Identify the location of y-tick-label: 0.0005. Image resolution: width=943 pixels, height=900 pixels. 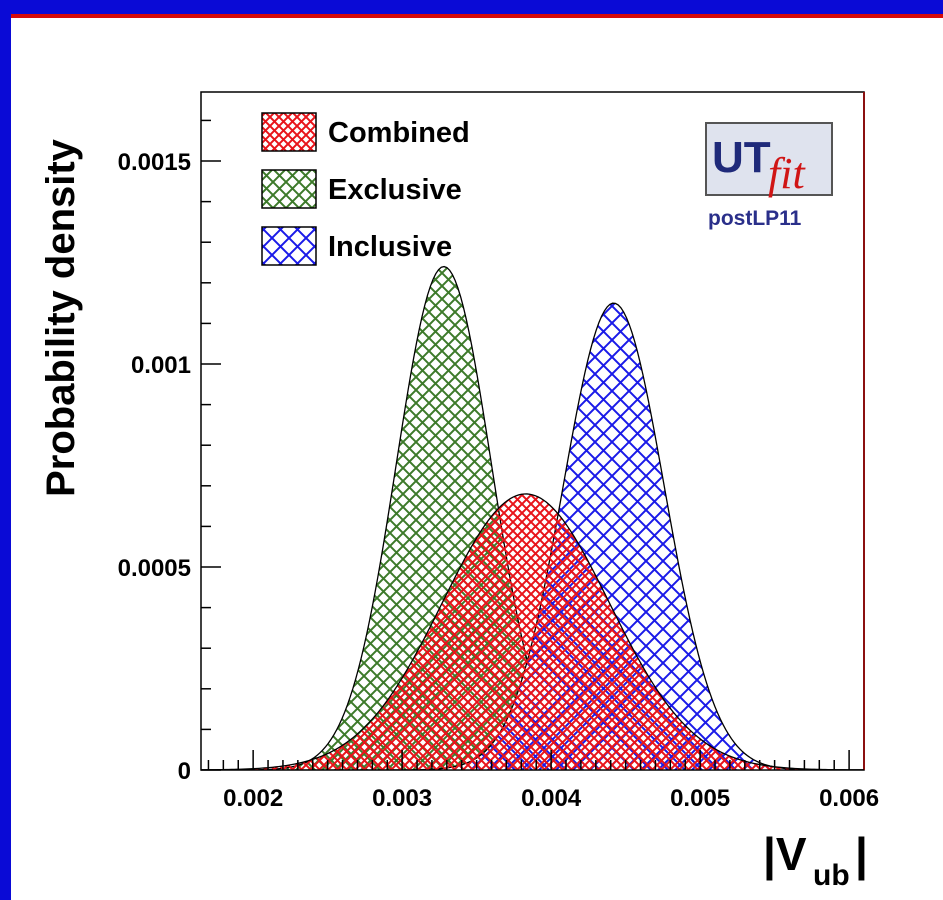
(154, 568).